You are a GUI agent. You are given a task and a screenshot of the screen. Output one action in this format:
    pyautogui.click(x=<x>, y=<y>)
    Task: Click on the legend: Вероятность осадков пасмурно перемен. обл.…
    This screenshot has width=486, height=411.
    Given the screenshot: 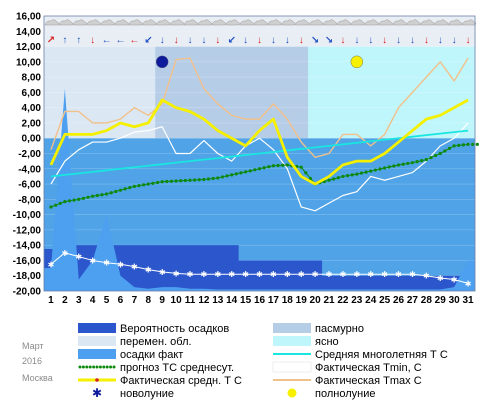 What is the action you would take?
    pyautogui.click(x=263, y=361)
    